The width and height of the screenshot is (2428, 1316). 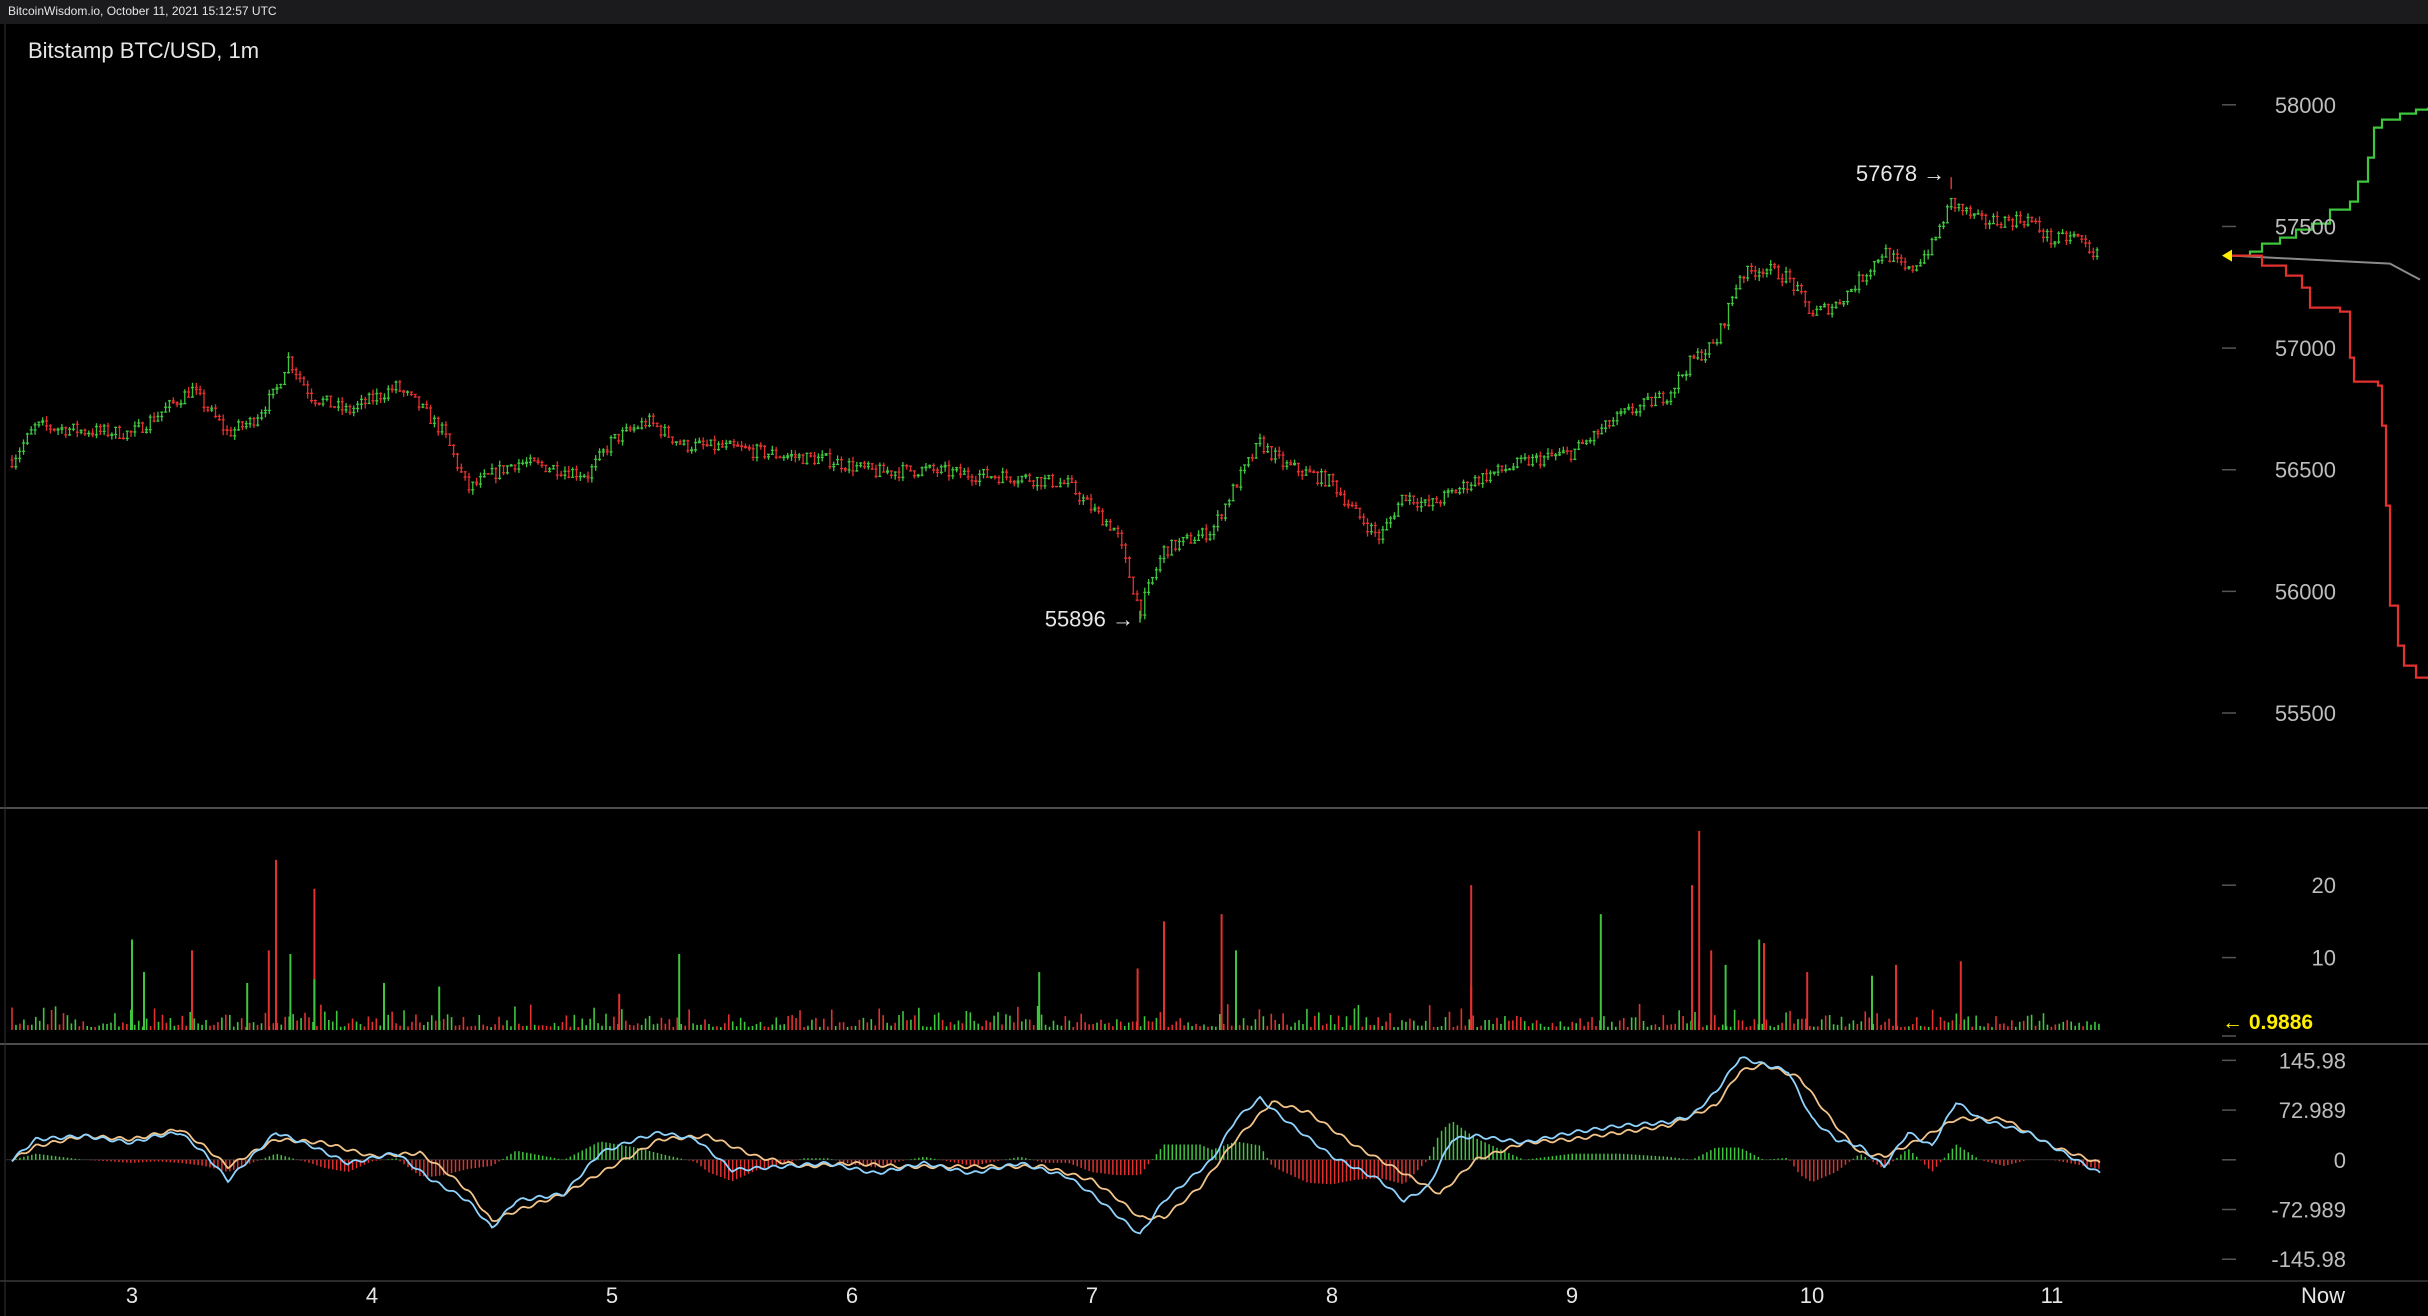 What do you see at coordinates (2340, 1160) in the screenshot?
I see `macd-tick-label: 0` at bounding box center [2340, 1160].